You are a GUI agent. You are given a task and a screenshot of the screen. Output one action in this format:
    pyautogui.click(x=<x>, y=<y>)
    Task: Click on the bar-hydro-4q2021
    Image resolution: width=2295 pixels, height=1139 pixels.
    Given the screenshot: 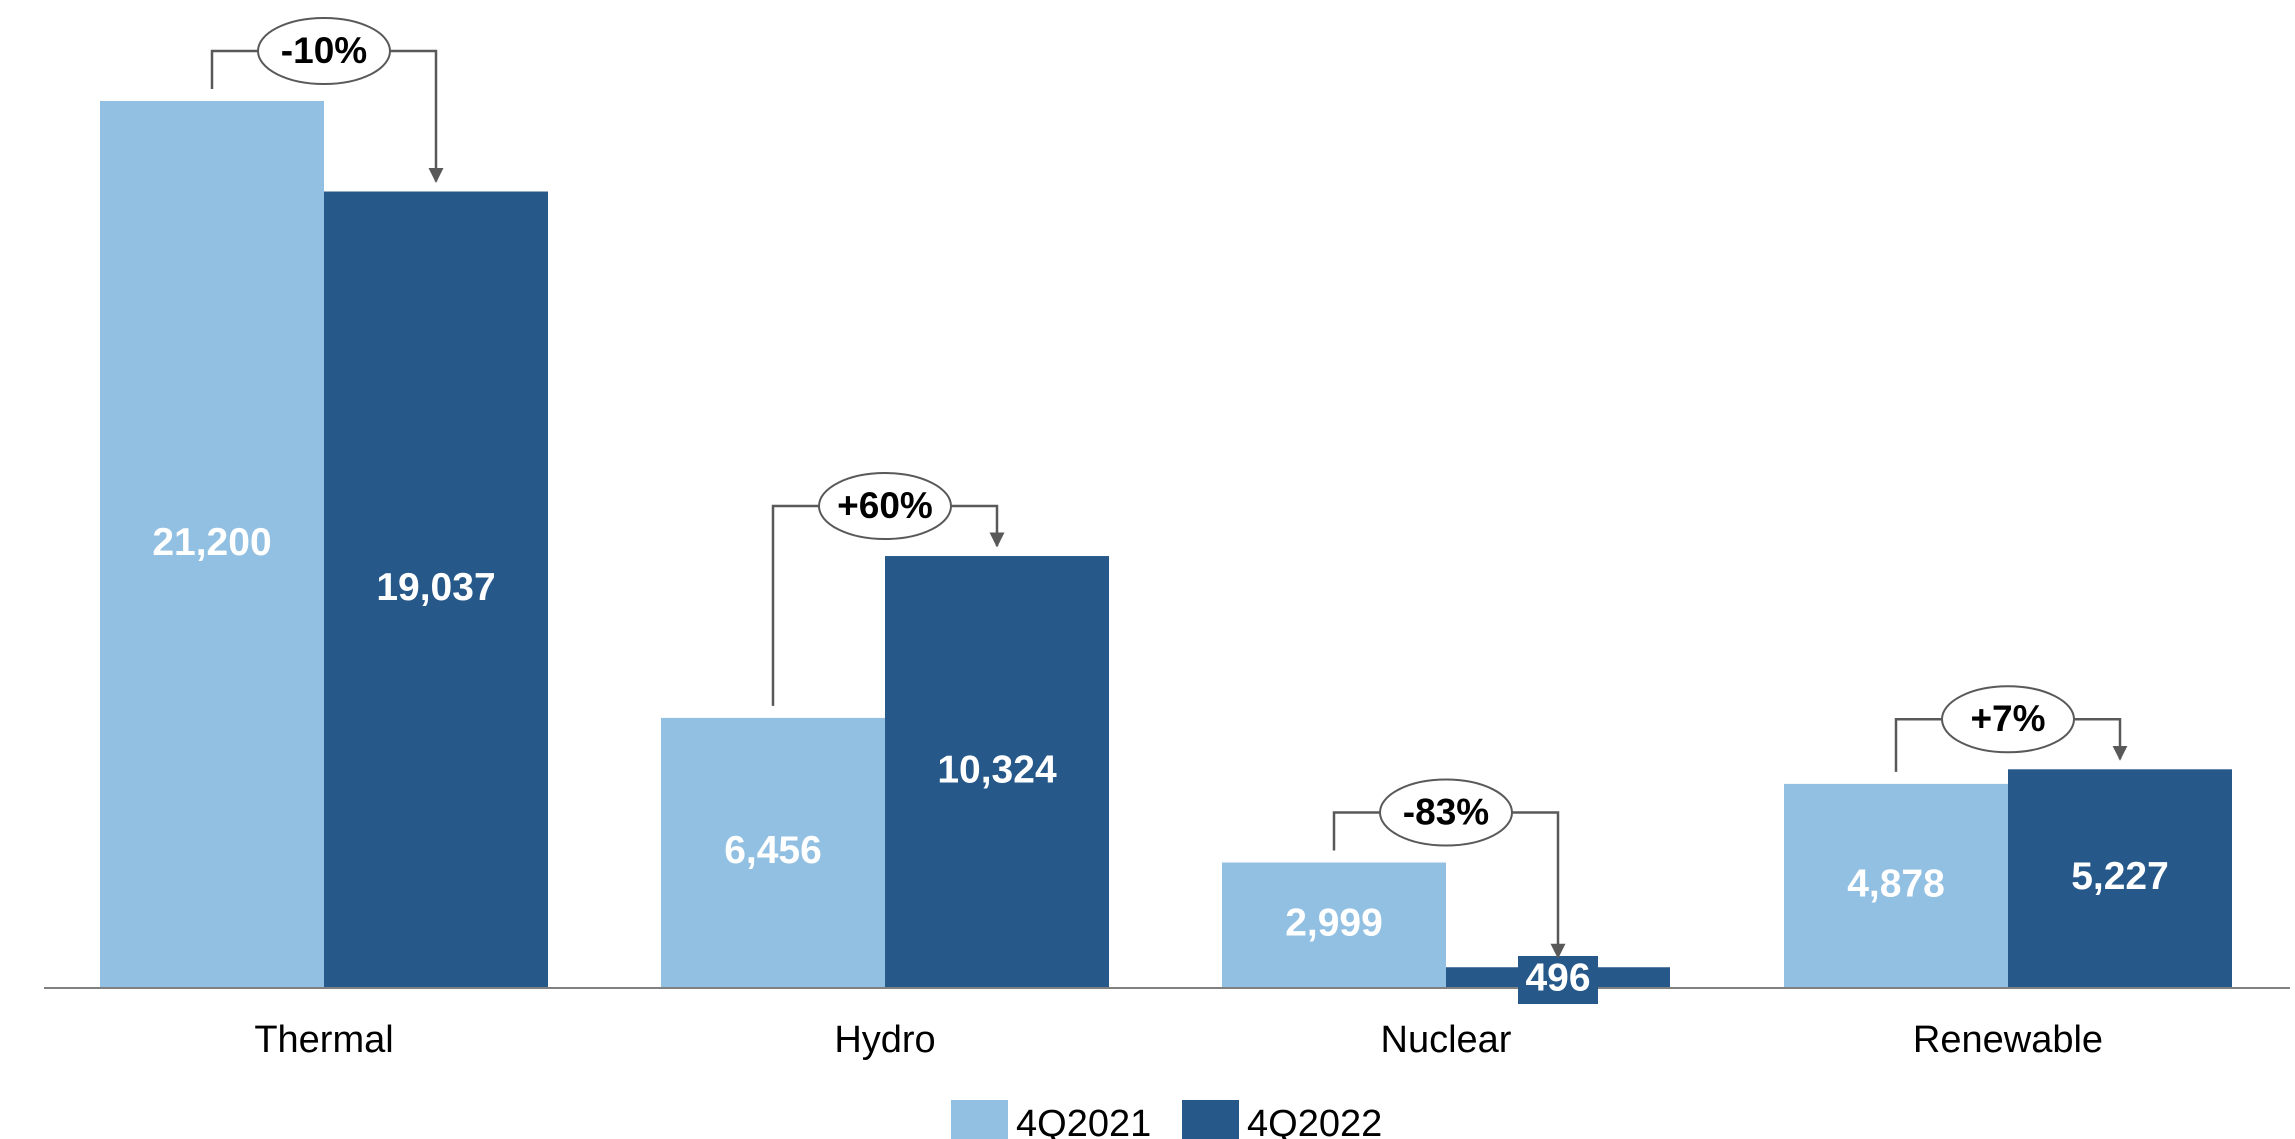 What is the action you would take?
    pyautogui.click(x=773, y=852)
    